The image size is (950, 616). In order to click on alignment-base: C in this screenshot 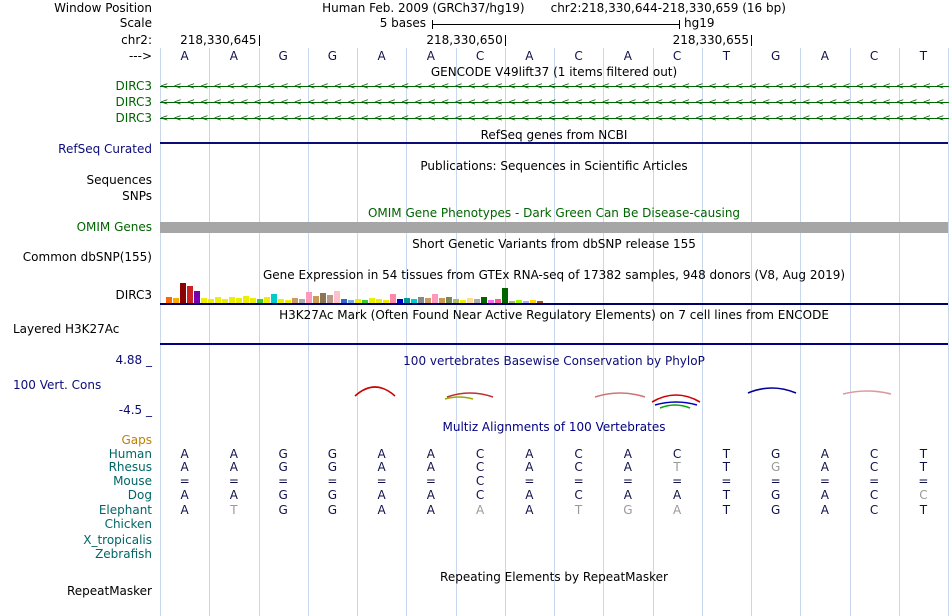, I will do `click(874, 510)`.